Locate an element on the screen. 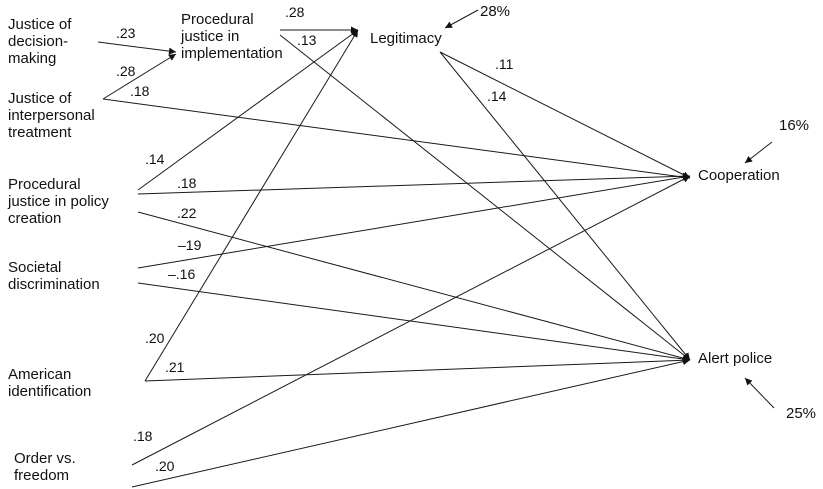 The width and height of the screenshot is (823, 489). variance-arrow-cooperation is located at coordinates (758, 152).